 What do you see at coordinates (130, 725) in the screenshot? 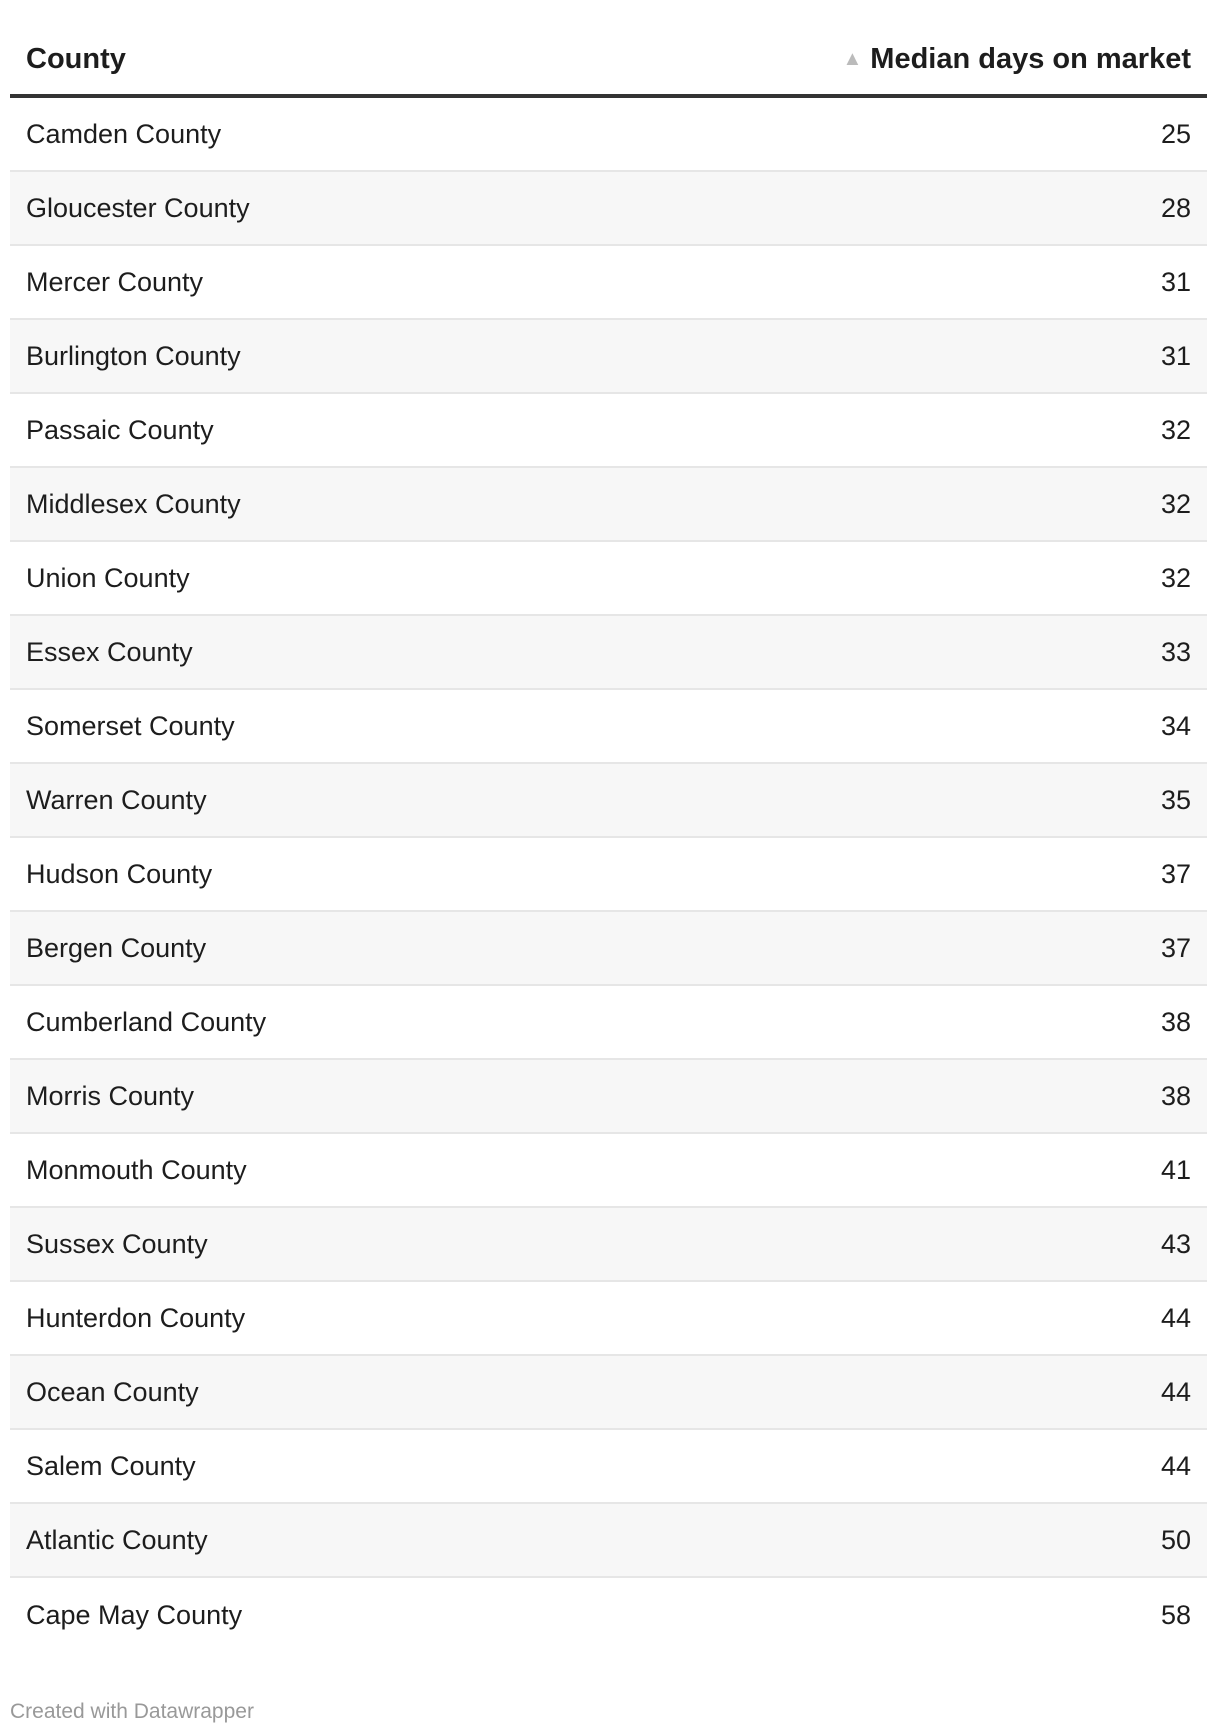
I see `county-cell: Somerset County` at bounding box center [130, 725].